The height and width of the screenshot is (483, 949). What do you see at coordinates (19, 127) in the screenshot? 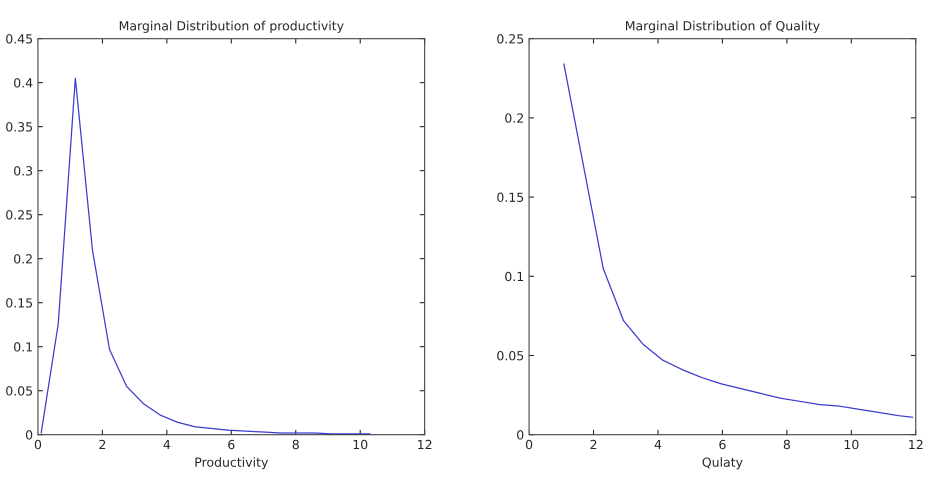
I see `y-tick-label: 0.35` at bounding box center [19, 127].